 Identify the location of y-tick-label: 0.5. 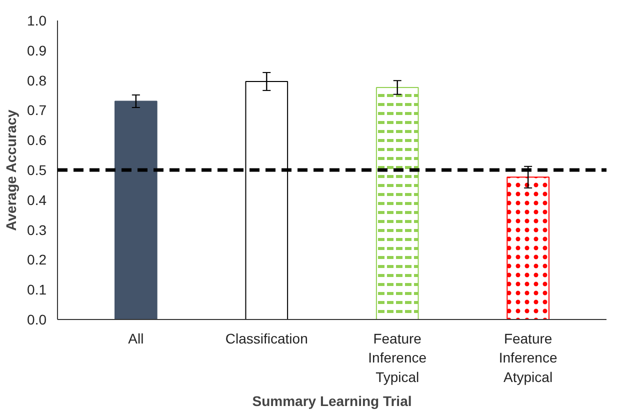
(37, 170).